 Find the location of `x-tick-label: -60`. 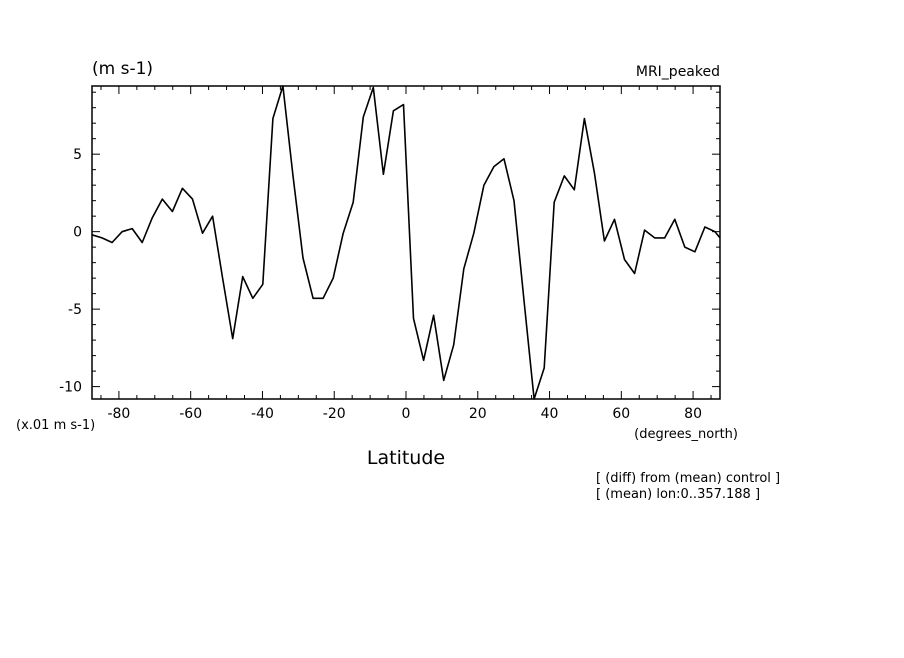

x-tick-label: -60 is located at coordinates (190, 414).